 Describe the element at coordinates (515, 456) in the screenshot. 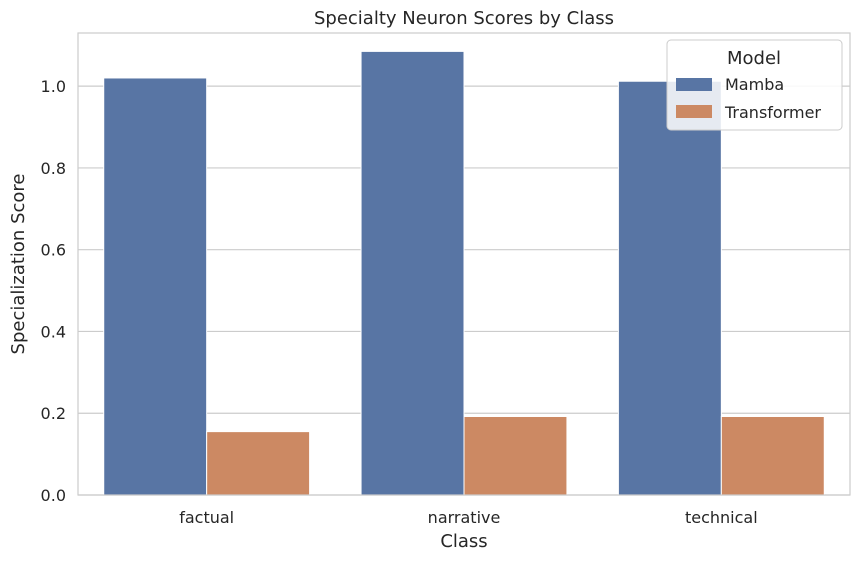

I see `bar-transformer-narrative` at that location.